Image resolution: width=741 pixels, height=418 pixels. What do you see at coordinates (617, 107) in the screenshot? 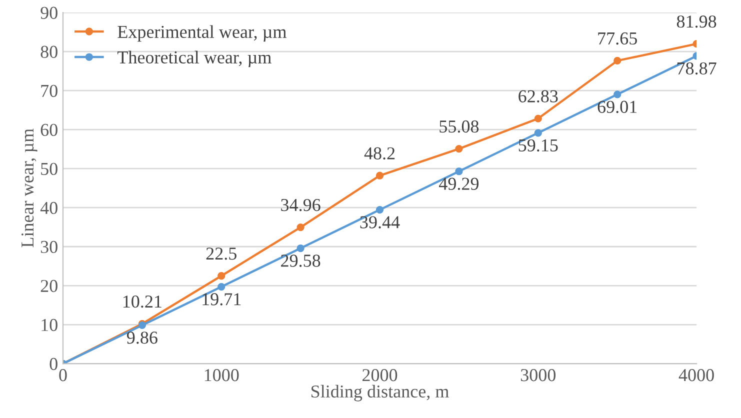
I see `data-label: 69.01` at bounding box center [617, 107].